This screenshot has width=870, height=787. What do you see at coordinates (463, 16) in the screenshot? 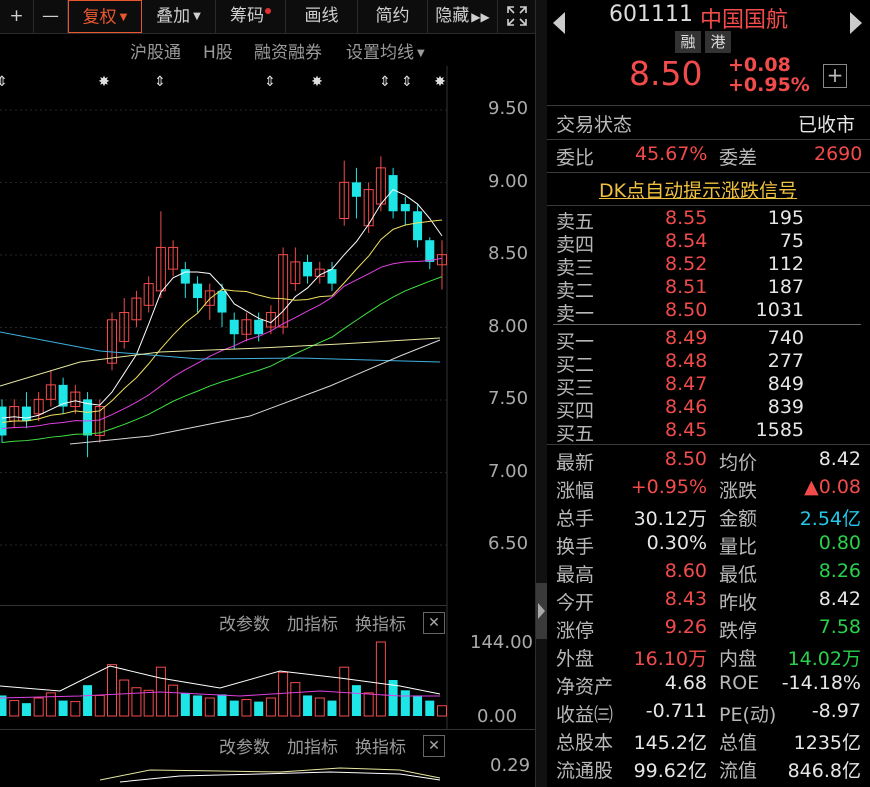
I see `yincang-button: 隐藏 ▶▶` at bounding box center [463, 16].